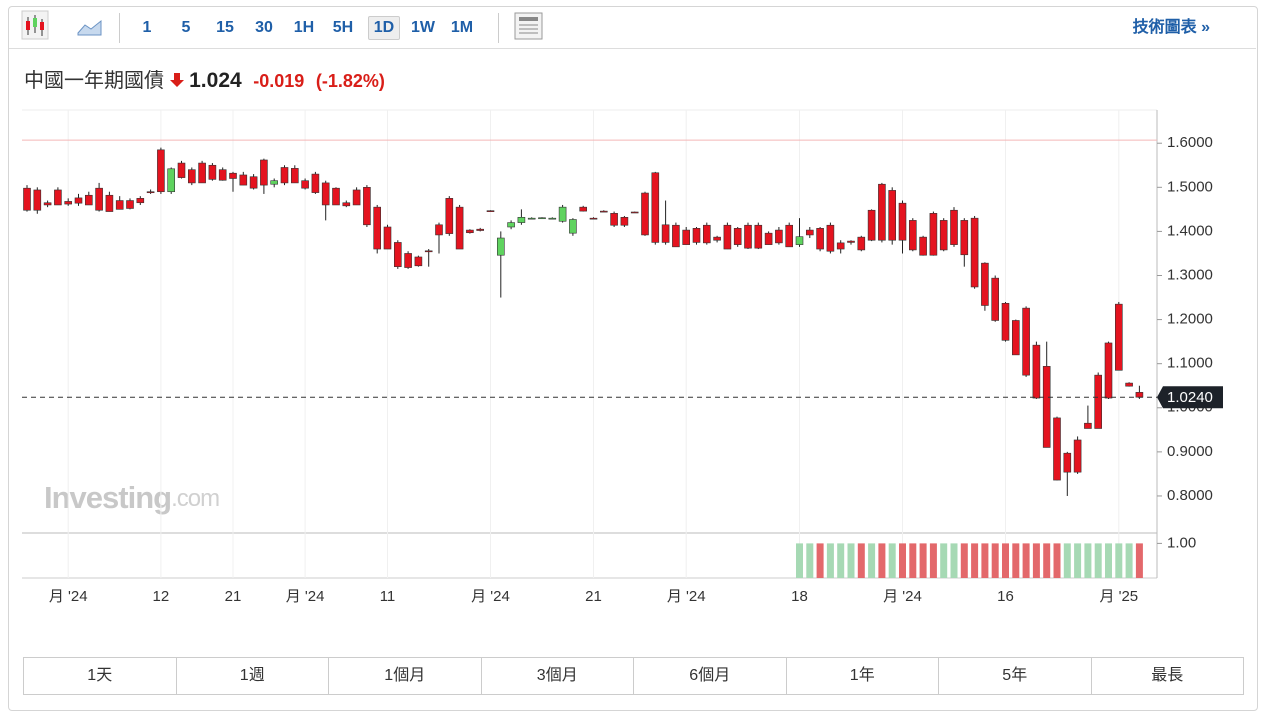 The image size is (1269, 720). Describe the element at coordinates (384, 28) in the screenshot. I see `interval-button: 1D` at that location.